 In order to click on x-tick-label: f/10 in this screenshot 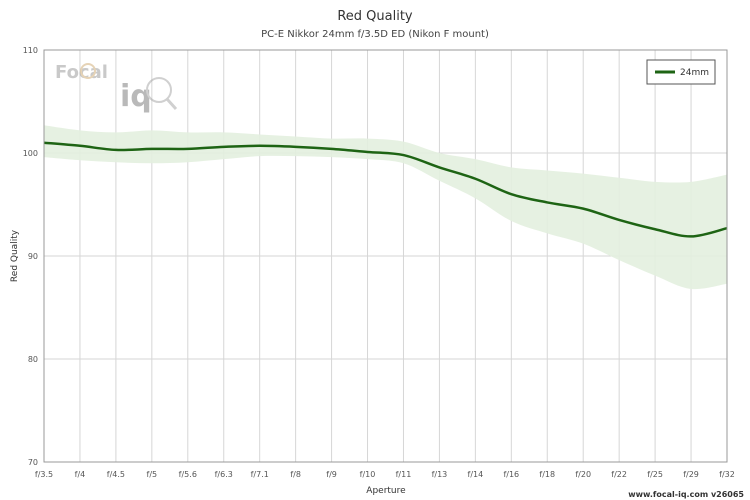, I will do `click(368, 474)`.